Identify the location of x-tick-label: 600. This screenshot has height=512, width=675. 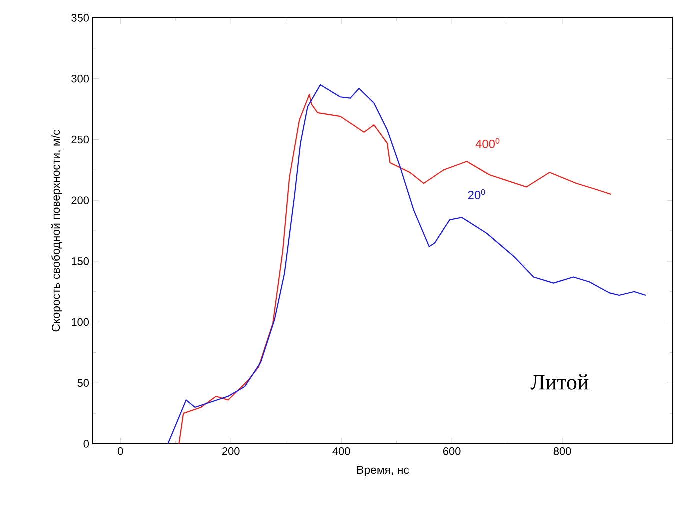
(452, 452).